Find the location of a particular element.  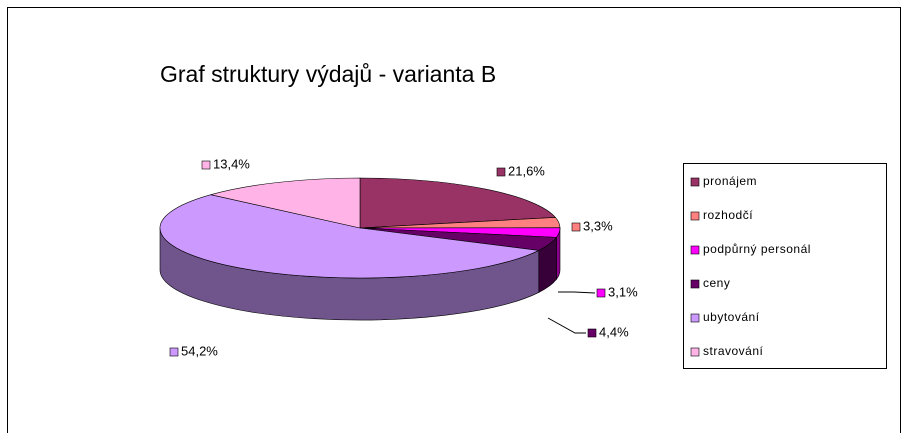

data-label: 13,4% is located at coordinates (231, 163).